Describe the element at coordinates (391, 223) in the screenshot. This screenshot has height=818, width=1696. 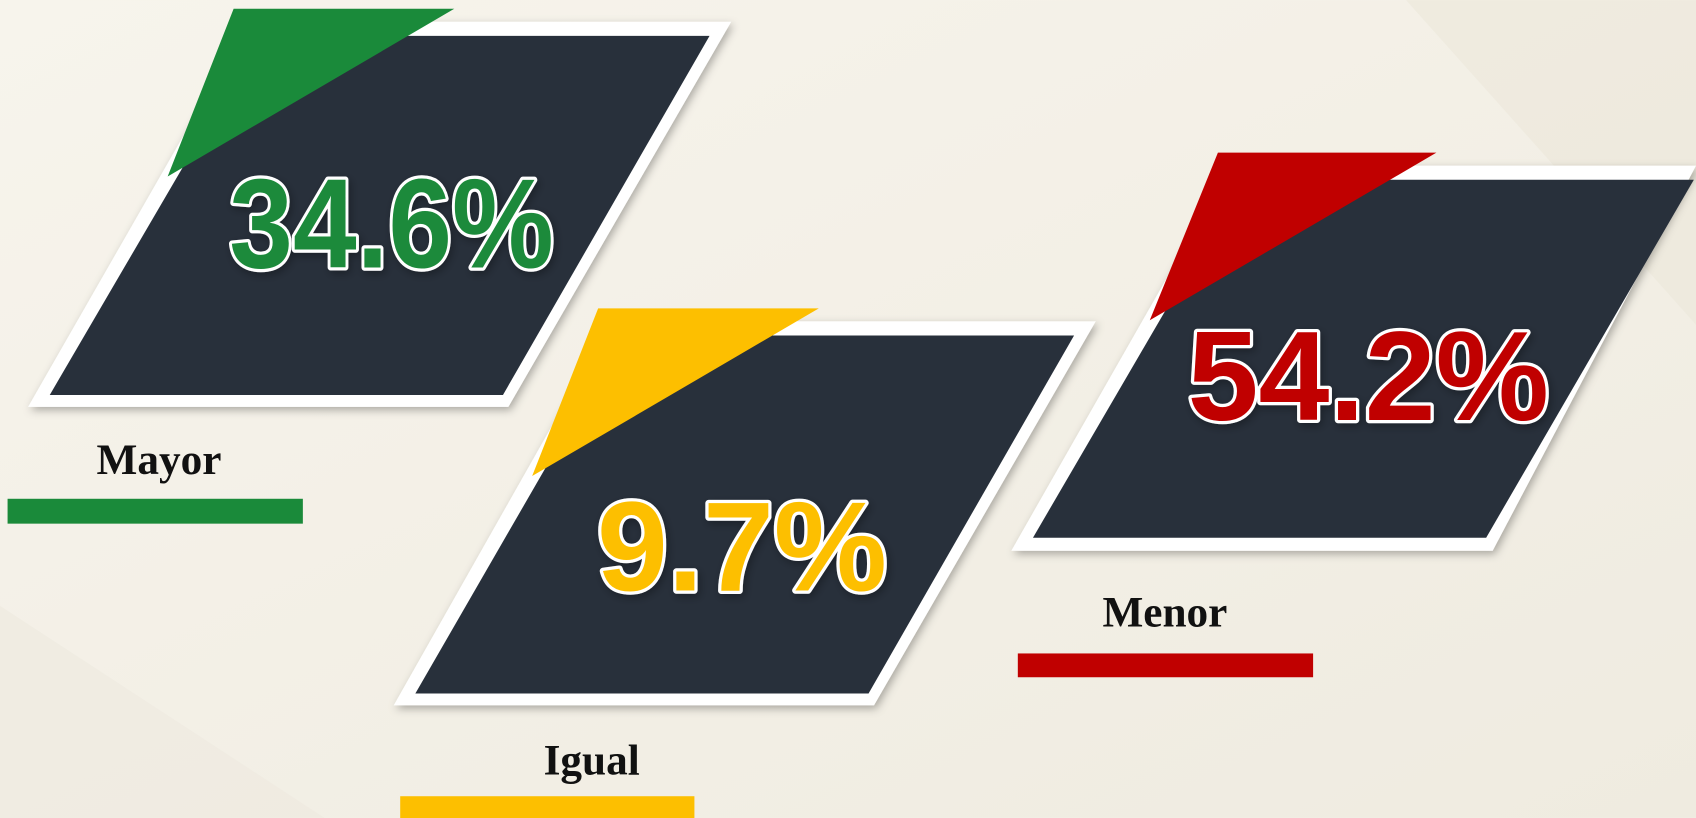
I see `card-value: 34.6%` at that location.